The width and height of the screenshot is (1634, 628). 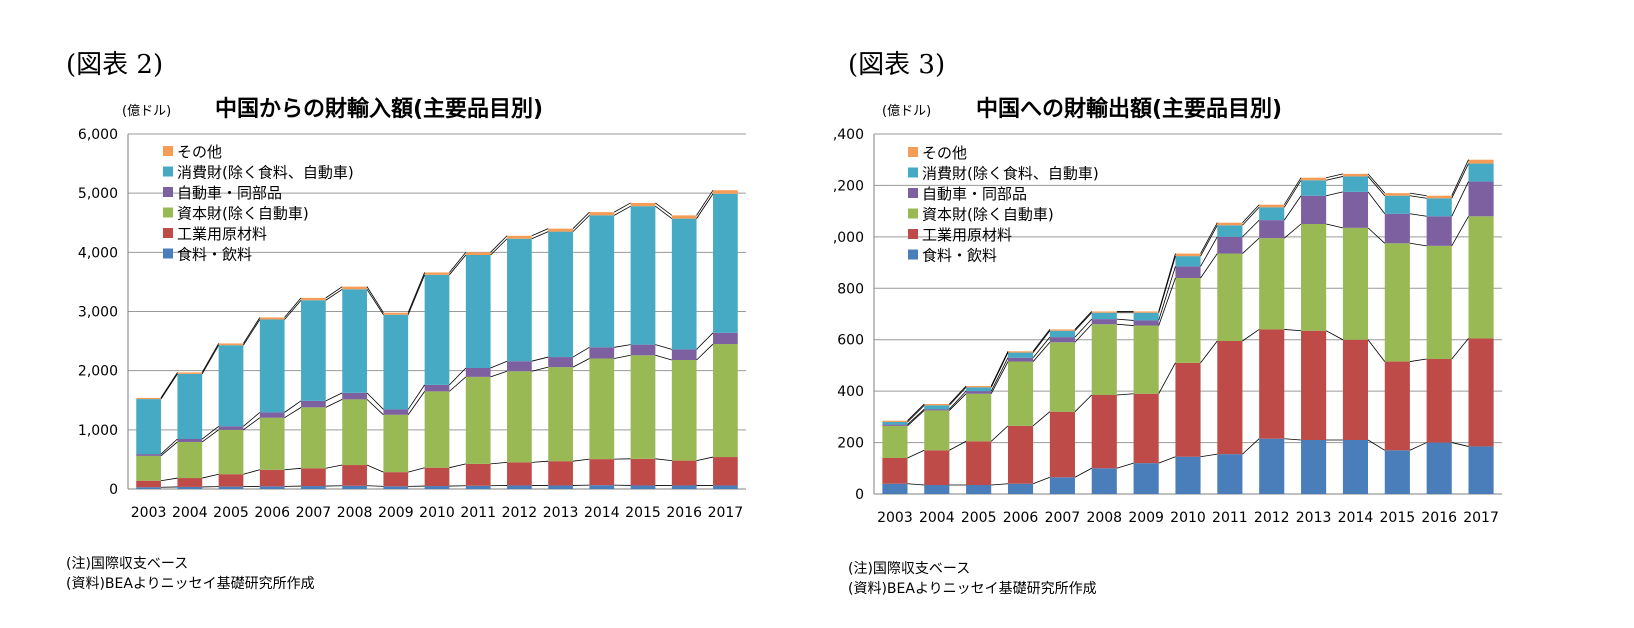 I want to click on chart-notes: (注)国際収支ベース (資料)BEAよりニッセイ基礎研究所作成, so click(x=972, y=579).